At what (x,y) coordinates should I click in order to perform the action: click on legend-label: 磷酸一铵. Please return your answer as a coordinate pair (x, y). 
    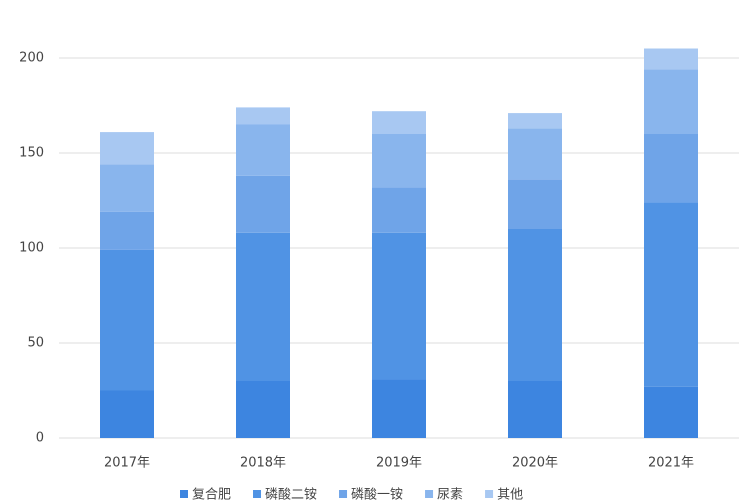
    Looking at the image, I should click on (377, 494).